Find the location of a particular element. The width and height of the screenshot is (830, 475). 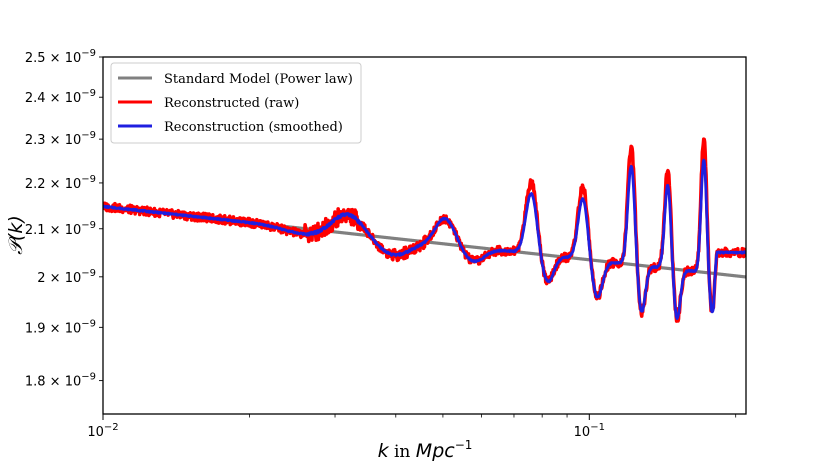

y-tick-label: 1.8 × 10⁻⁹ is located at coordinates (60, 381).